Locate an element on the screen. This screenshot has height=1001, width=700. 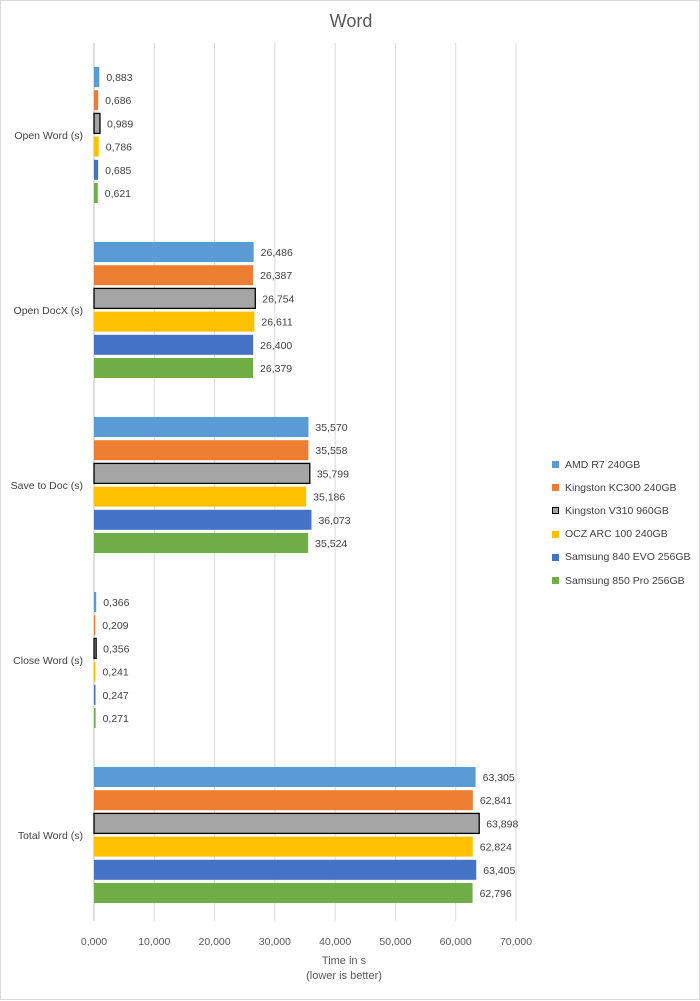
data-label: 0,989 is located at coordinates (120, 124).